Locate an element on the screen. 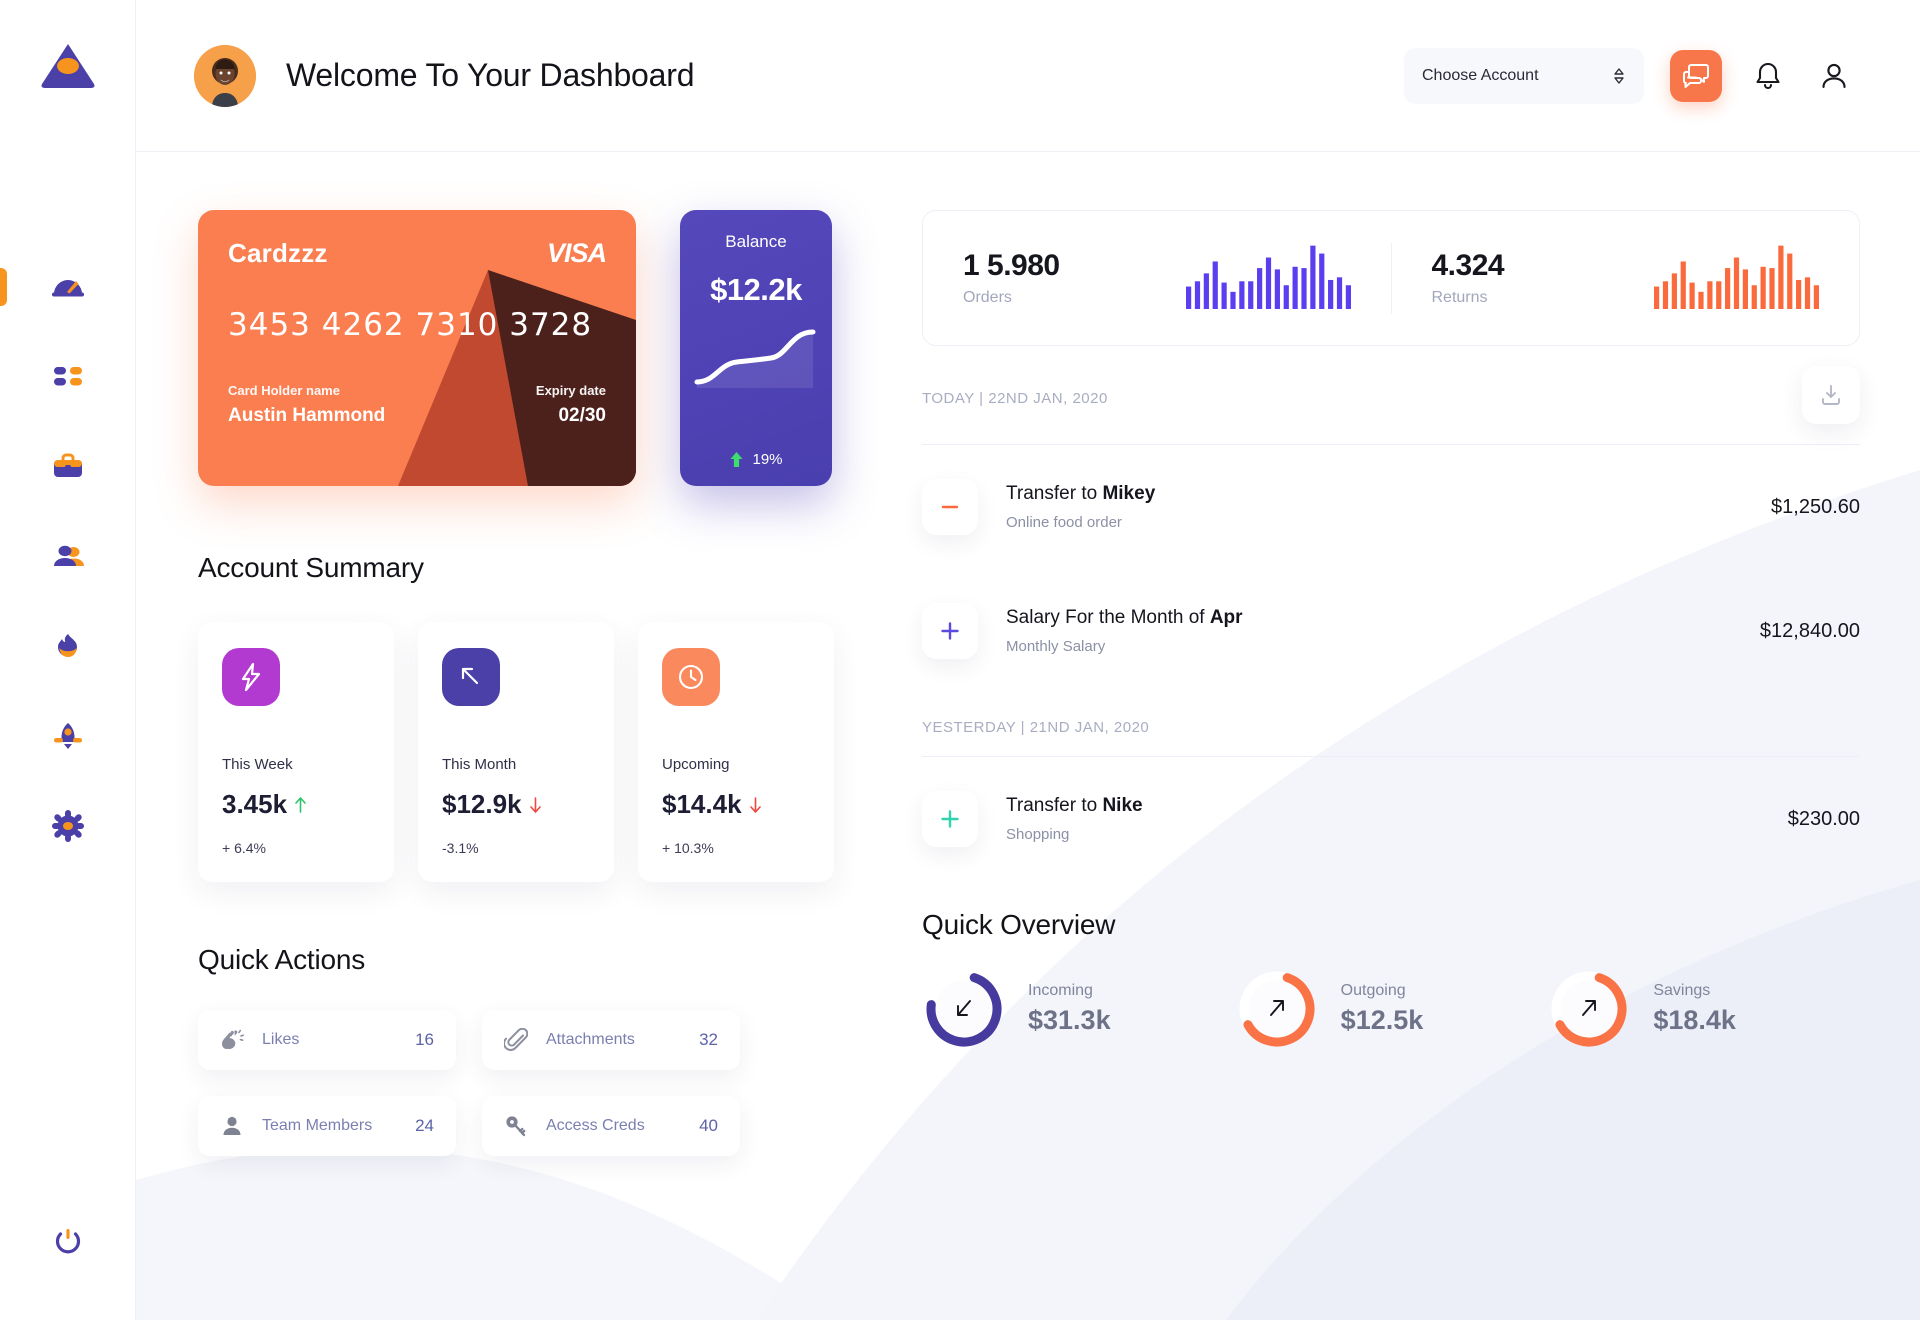  person-filled-icon is located at coordinates (233, 1126).